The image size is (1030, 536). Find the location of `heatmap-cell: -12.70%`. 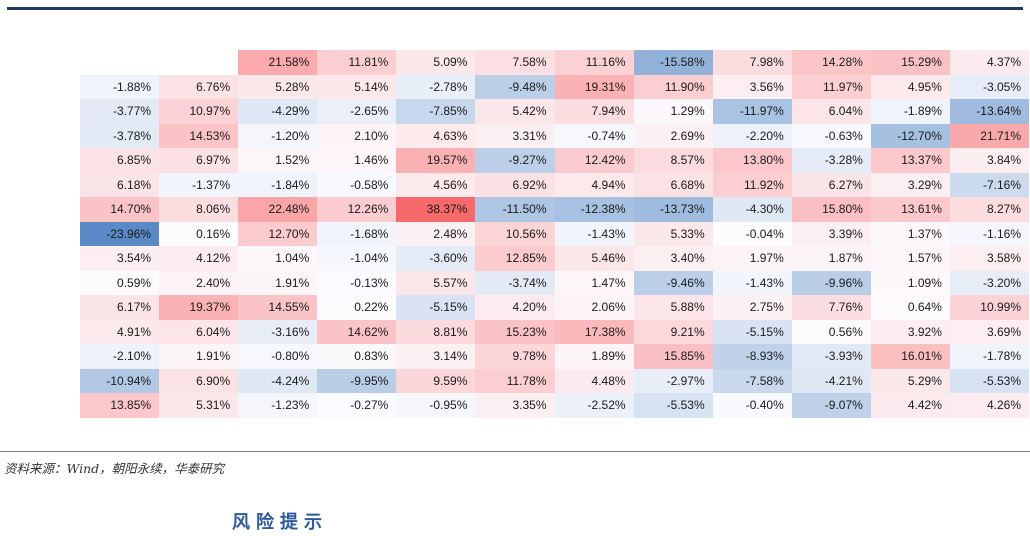

heatmap-cell: -12.70% is located at coordinates (910, 135).